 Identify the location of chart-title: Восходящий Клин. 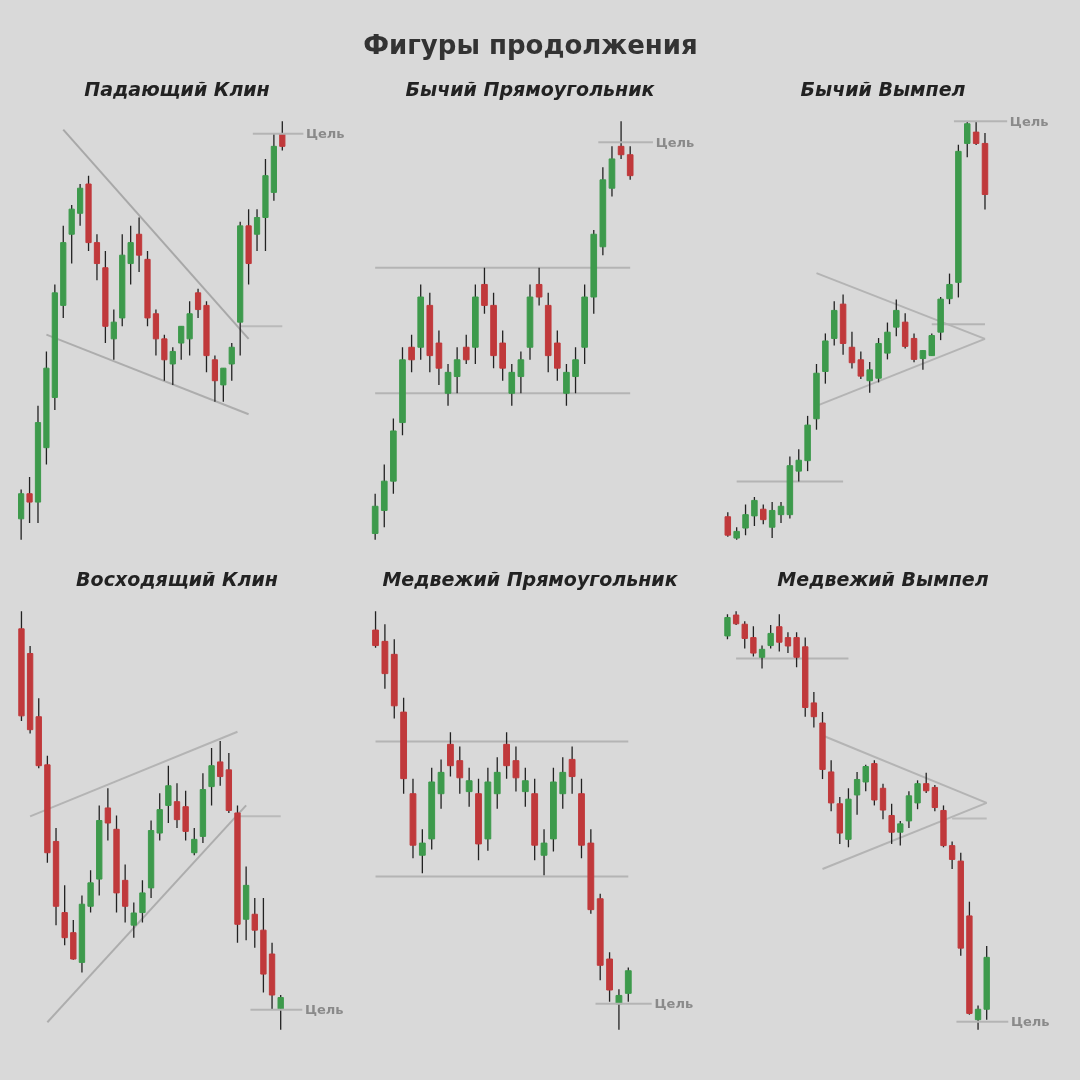
(177, 578).